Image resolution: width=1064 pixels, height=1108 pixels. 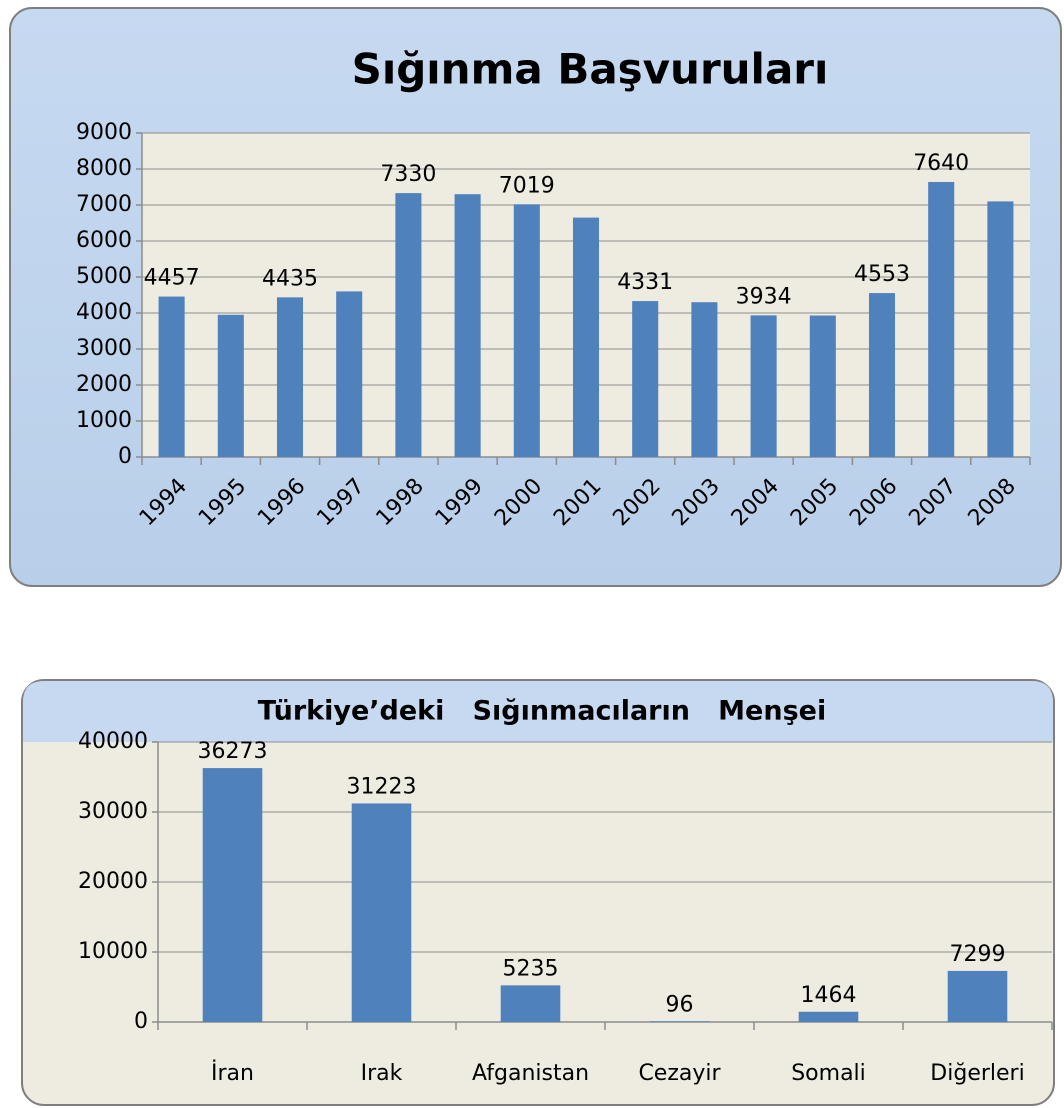 What do you see at coordinates (977, 1073) in the screenshot?
I see `x-tick-label: Diğerleri` at bounding box center [977, 1073].